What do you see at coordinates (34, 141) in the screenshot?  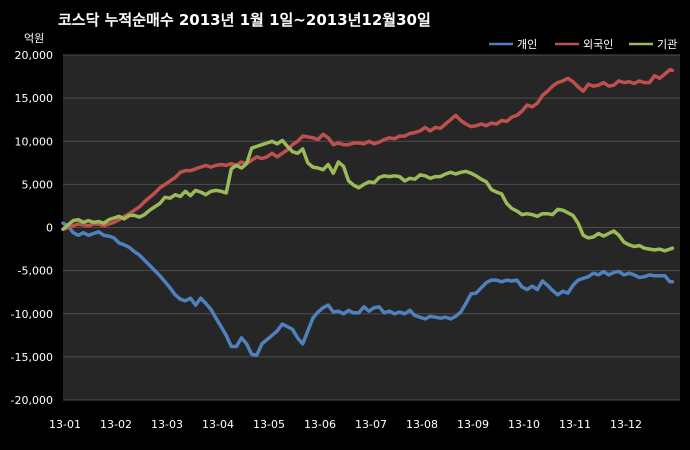 I see `y-tick-label: 10,000` at bounding box center [34, 141].